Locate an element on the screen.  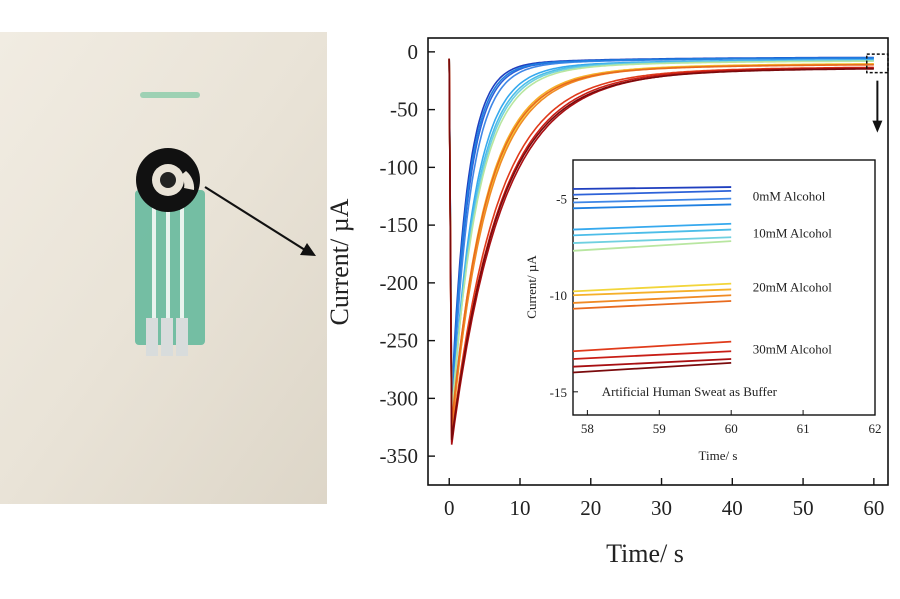
x-tick-label: 60 is located at coordinates (873, 508).